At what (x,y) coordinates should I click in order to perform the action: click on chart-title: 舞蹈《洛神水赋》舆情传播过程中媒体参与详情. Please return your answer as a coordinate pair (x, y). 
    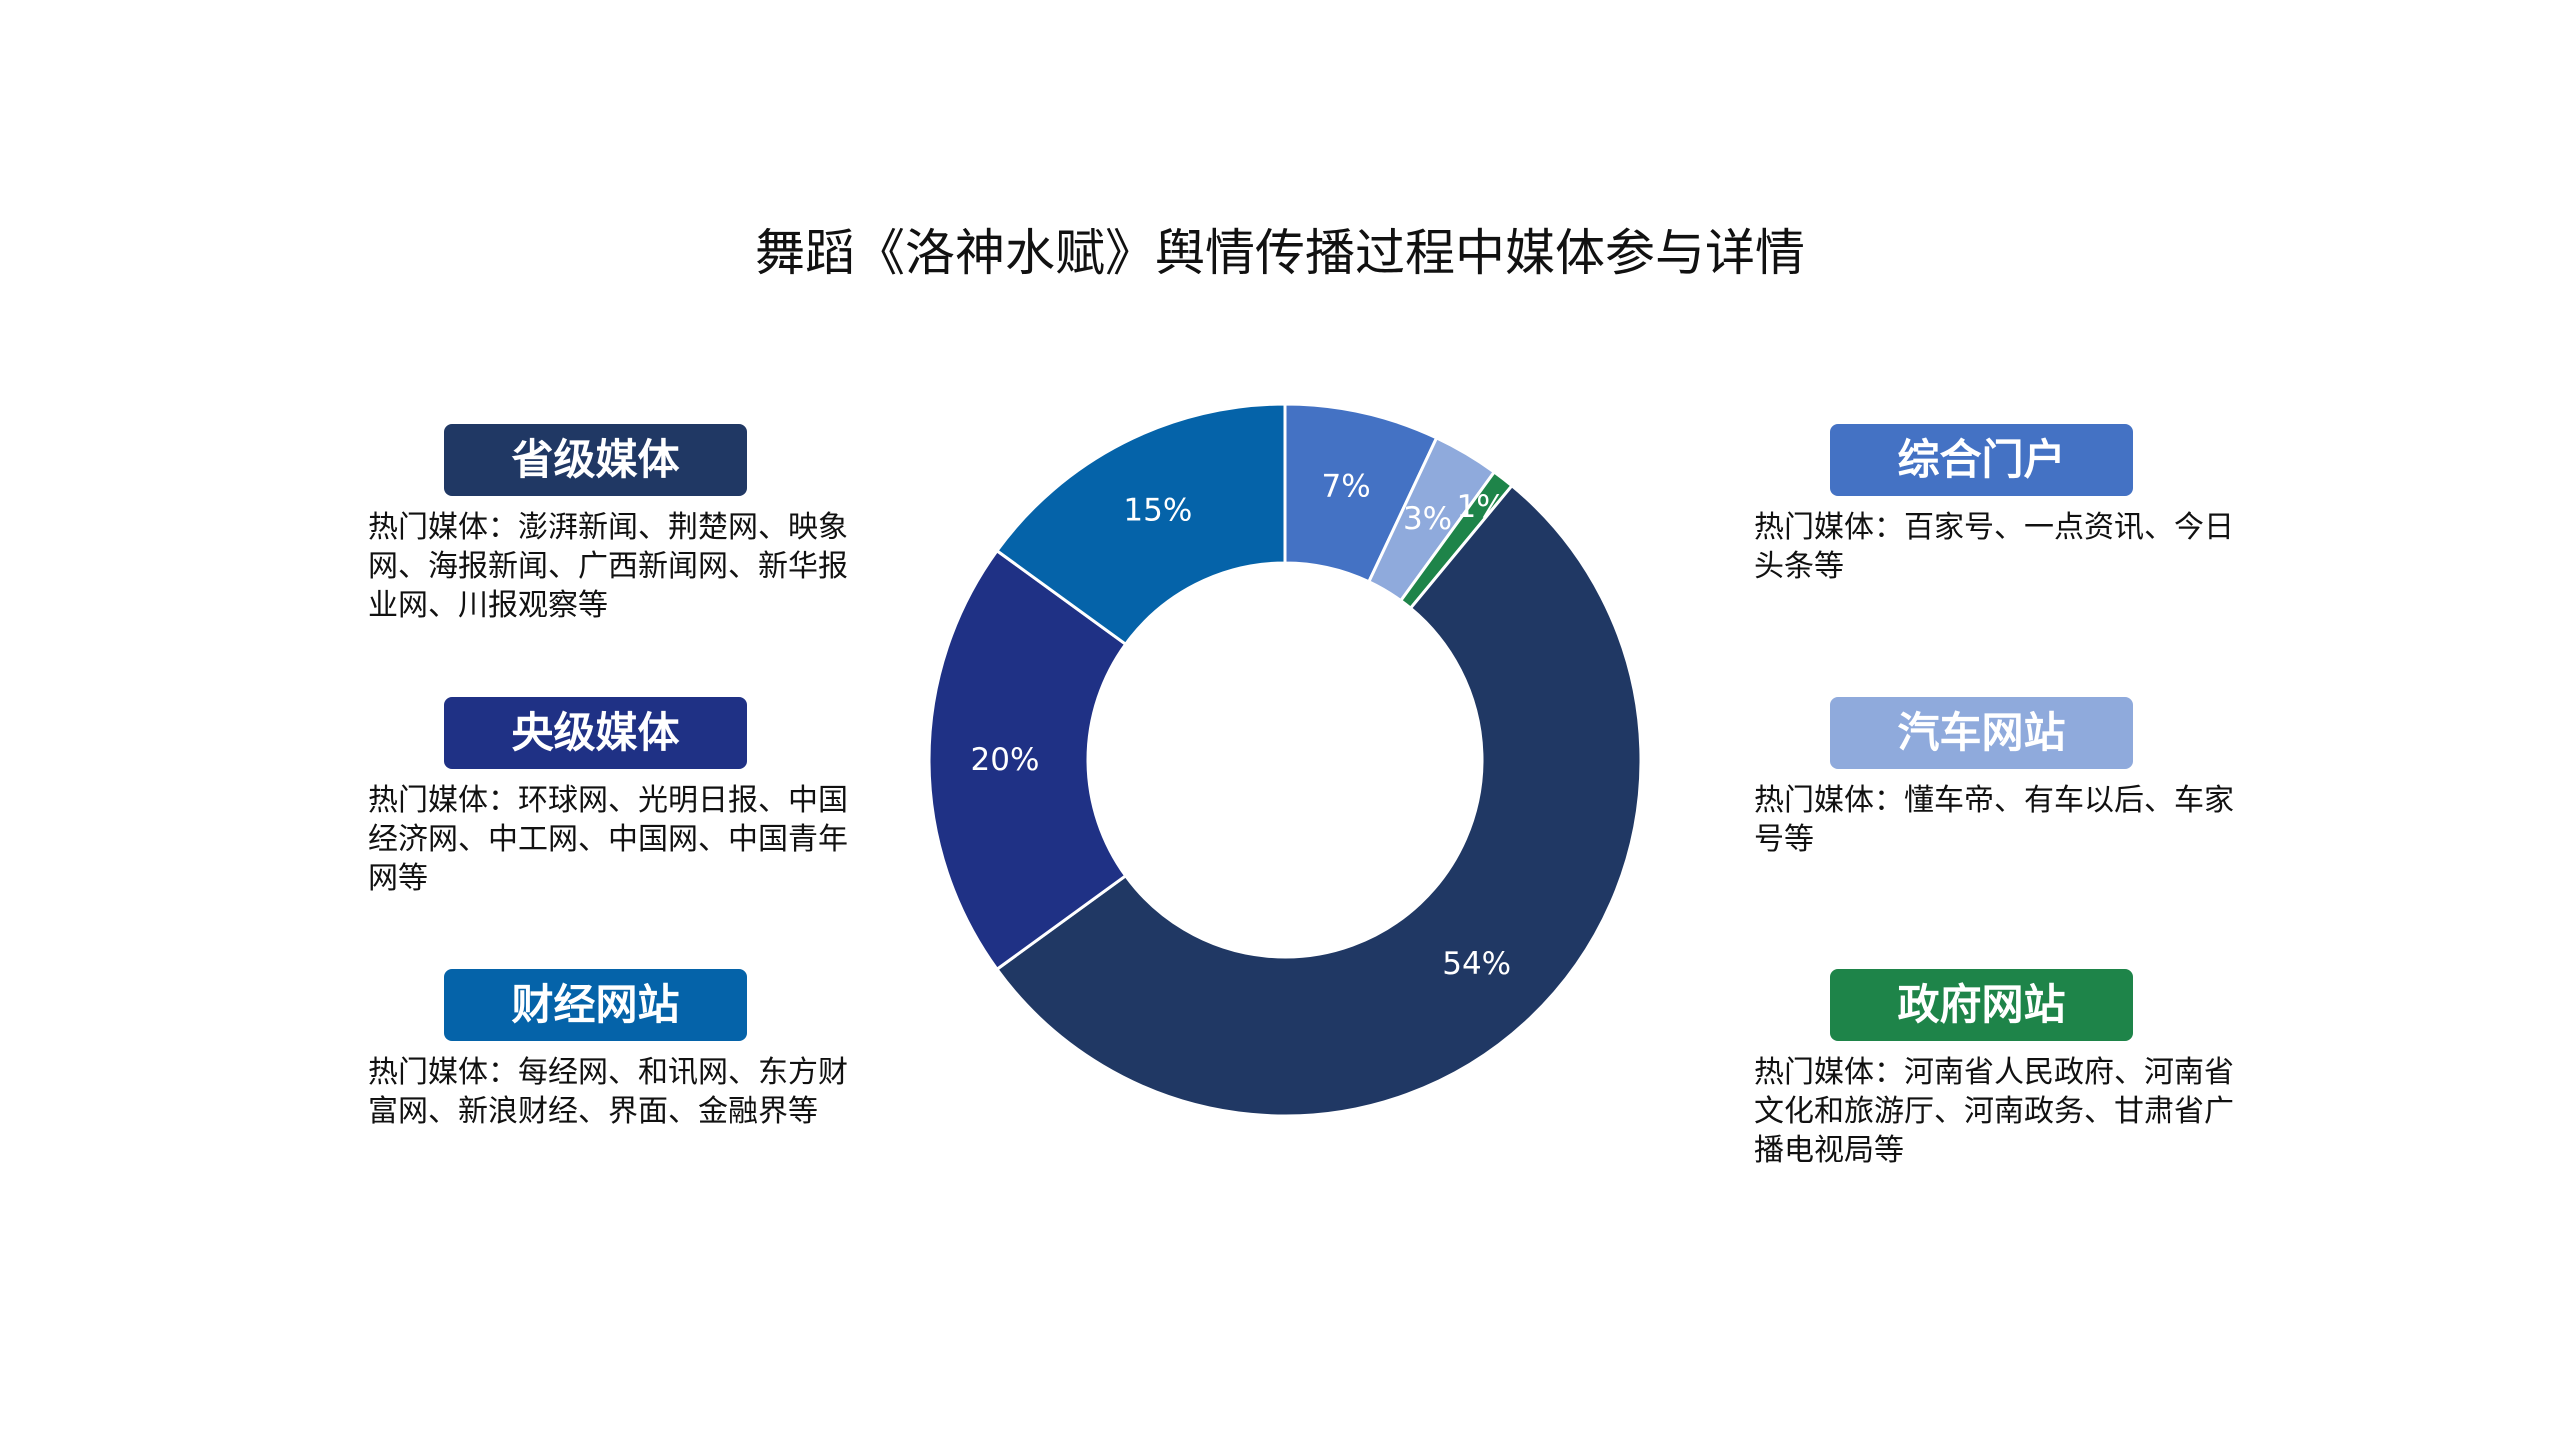
    Looking at the image, I should click on (1280, 253).